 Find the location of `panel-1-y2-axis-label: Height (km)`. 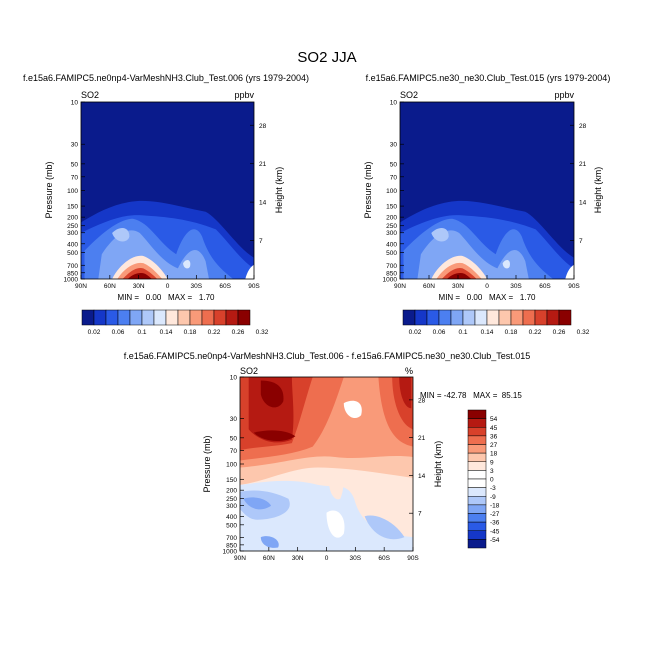

panel-1-y2-axis-label: Height (km) is located at coordinates (279, 190).